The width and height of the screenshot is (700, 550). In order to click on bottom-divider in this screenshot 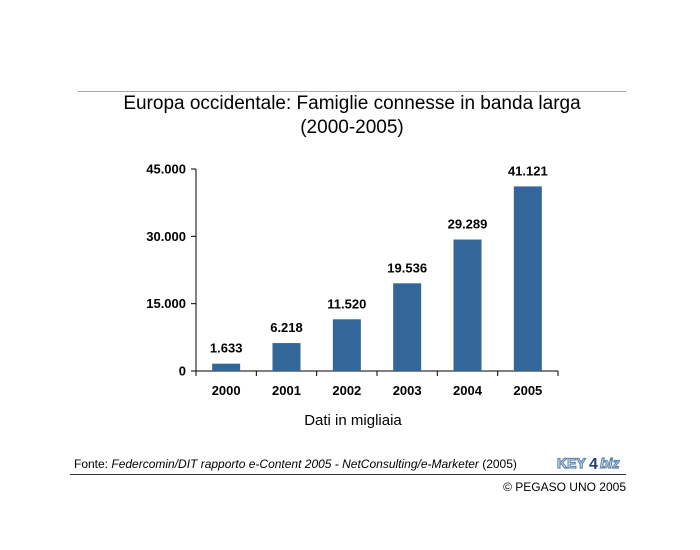, I will do `click(348, 474)`.